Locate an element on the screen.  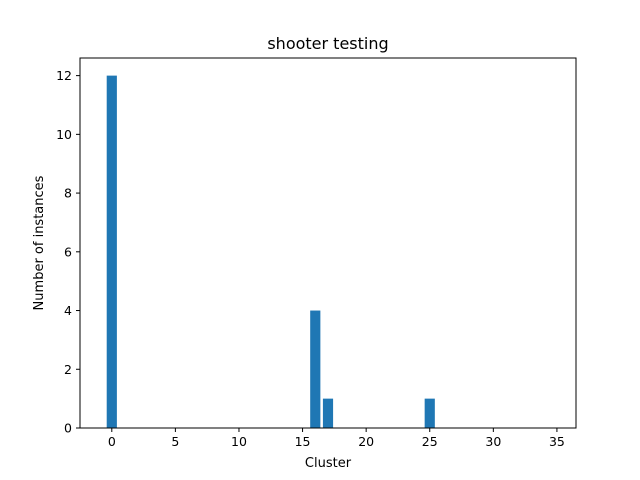
y-tick-label: 8 is located at coordinates (68, 193).